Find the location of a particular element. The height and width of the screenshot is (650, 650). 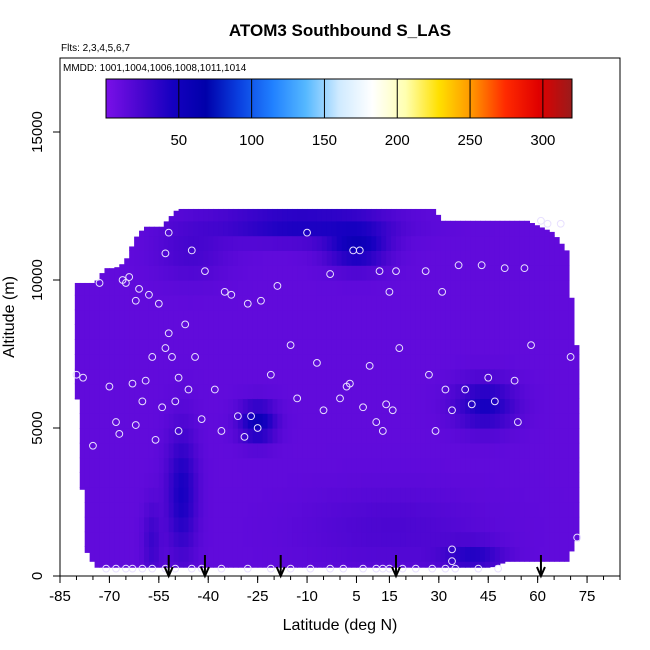

y-tick-label: 10000 is located at coordinates (37, 280).